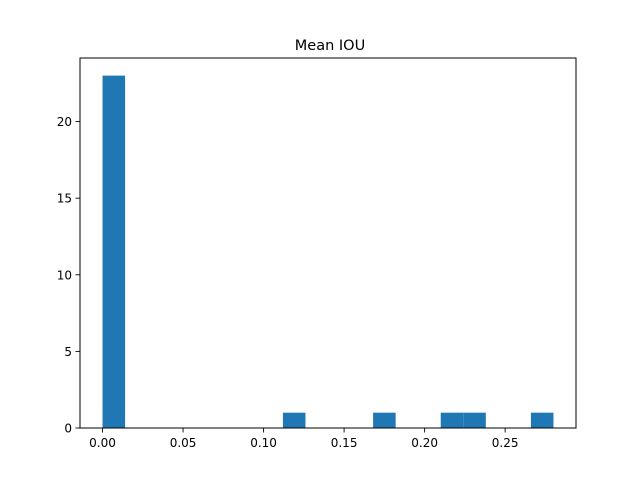 The image size is (640, 484). What do you see at coordinates (64, 199) in the screenshot?
I see `y-tick-label: 15` at bounding box center [64, 199].